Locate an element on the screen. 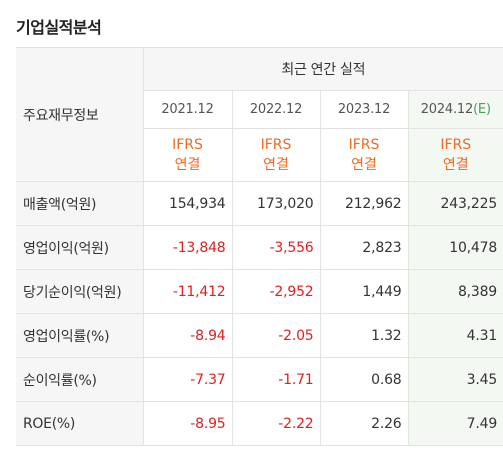 Image resolution: width=503 pixels, height=454 pixels. year-header: 2021.12 is located at coordinates (187, 109).